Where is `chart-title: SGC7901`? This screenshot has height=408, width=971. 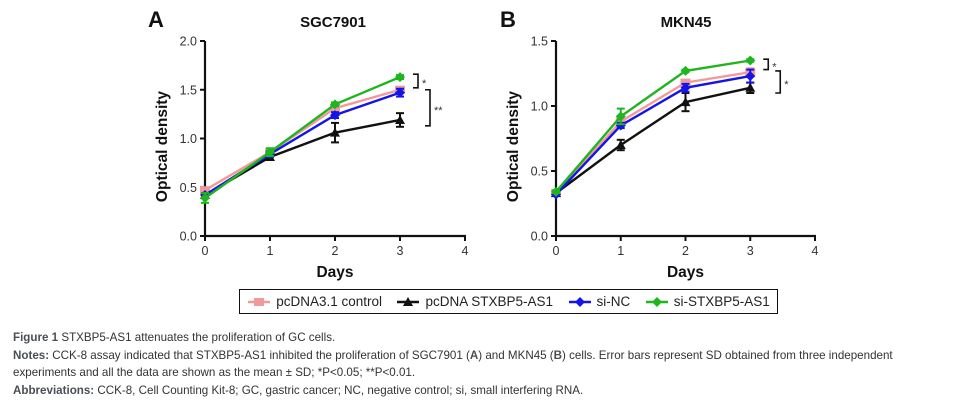
chart-title: SGC7901 is located at coordinates (333, 22).